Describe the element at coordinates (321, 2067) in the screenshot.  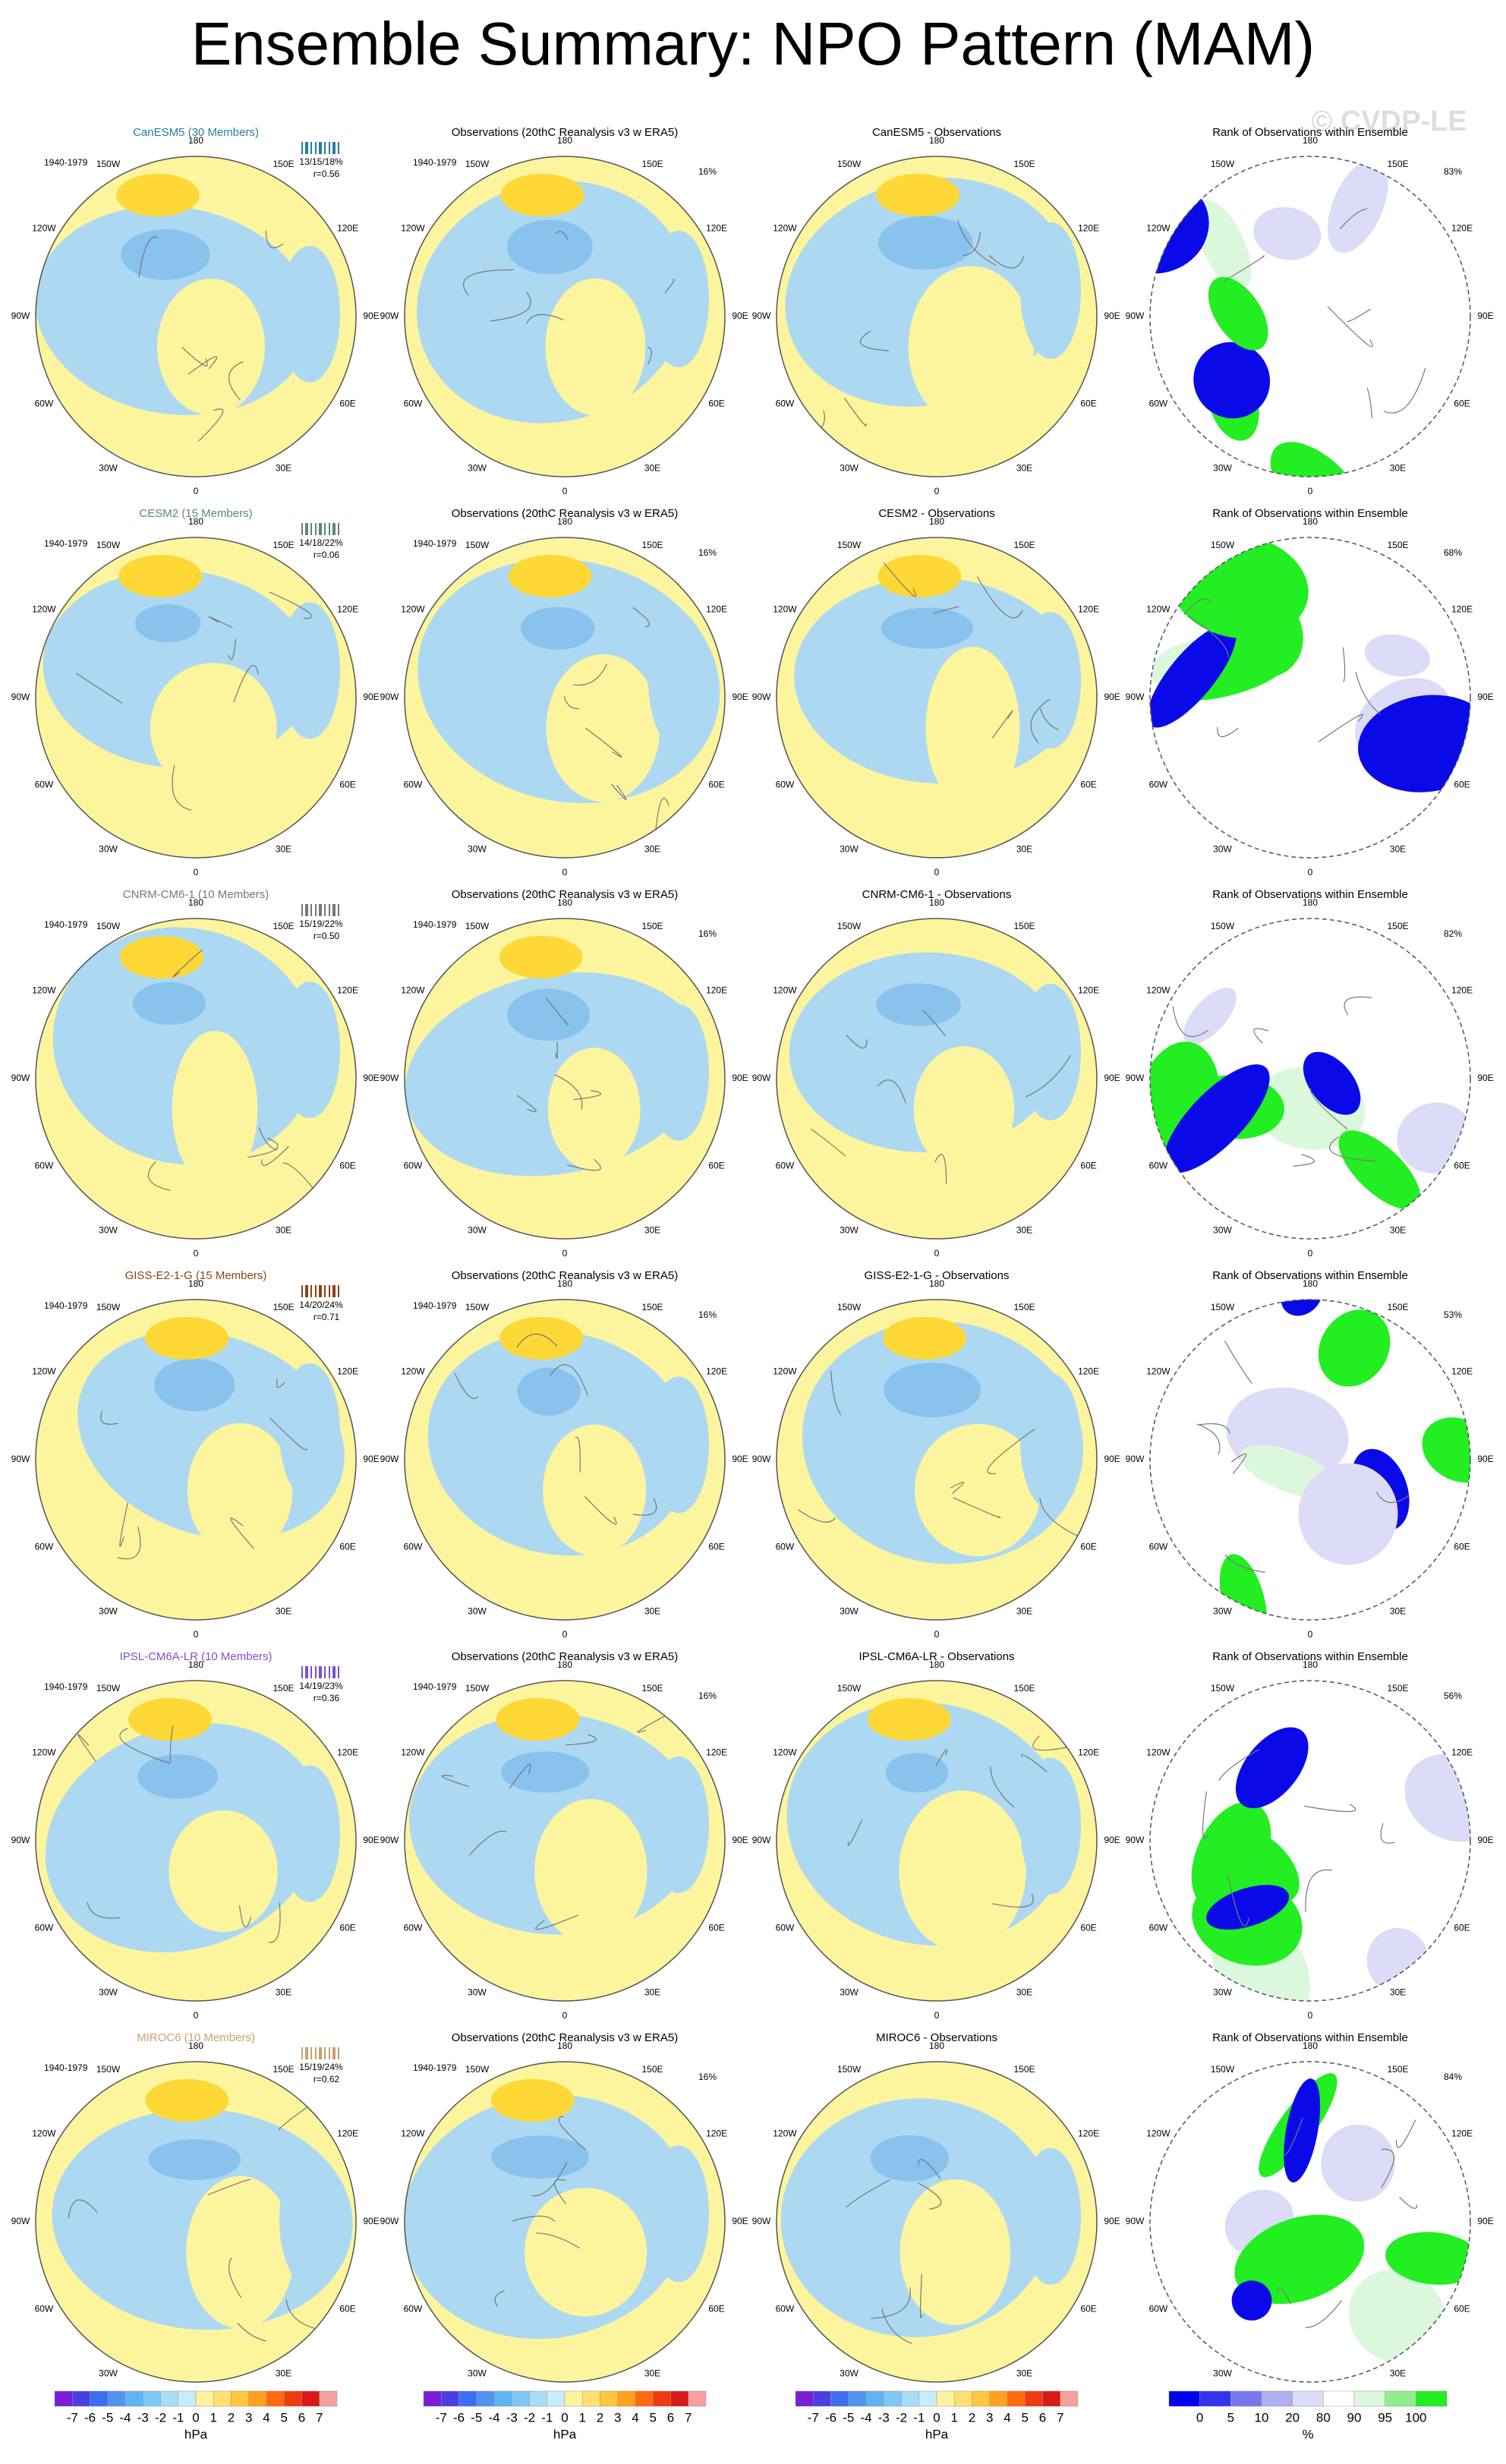
I see `stats-label: 15/19/24%` at that location.